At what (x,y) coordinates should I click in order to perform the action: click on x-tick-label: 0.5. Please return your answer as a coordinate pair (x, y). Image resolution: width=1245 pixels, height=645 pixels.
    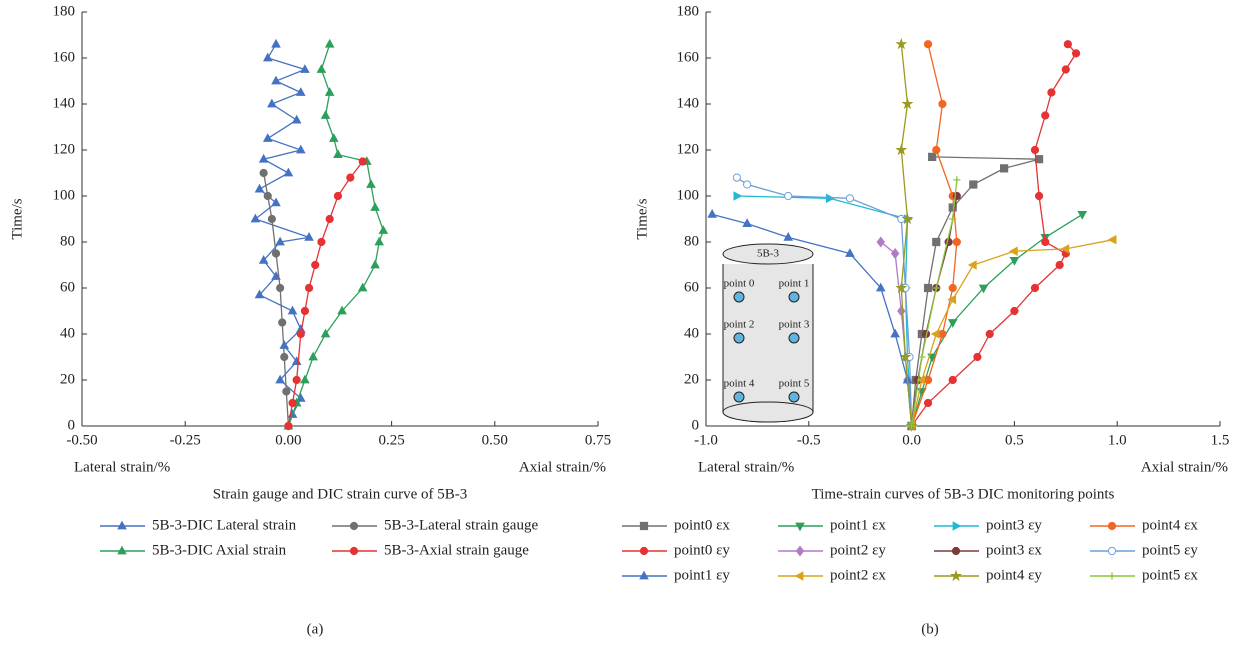
    Looking at the image, I should click on (1014, 440).